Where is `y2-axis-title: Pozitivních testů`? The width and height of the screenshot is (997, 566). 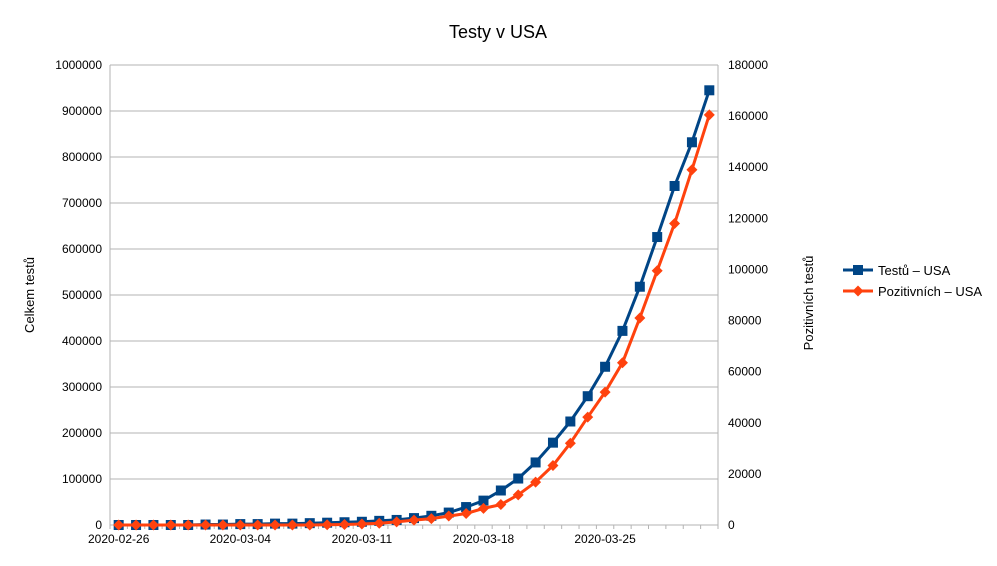 y2-axis-title: Pozitivních testů is located at coordinates (808, 303).